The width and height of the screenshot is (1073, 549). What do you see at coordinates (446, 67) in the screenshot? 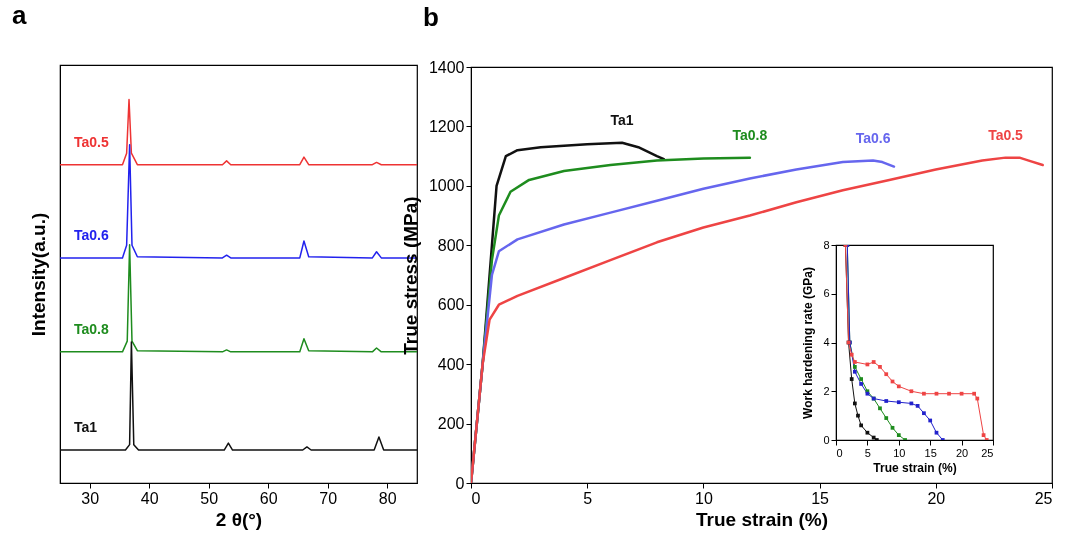
I see `y-tick-label: 1400` at bounding box center [446, 67].